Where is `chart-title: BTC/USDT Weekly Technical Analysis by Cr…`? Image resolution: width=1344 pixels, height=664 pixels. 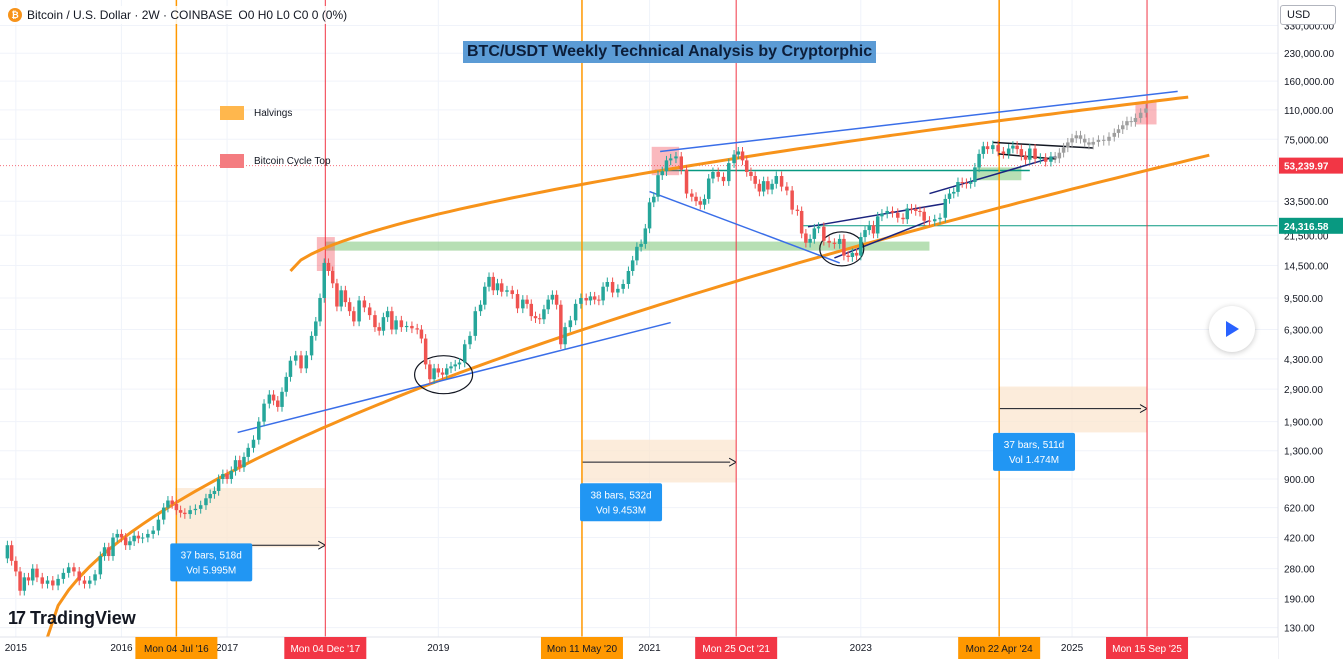
chart-title: BTC/USDT Weekly Technical Analysis by Cr… is located at coordinates (670, 52).